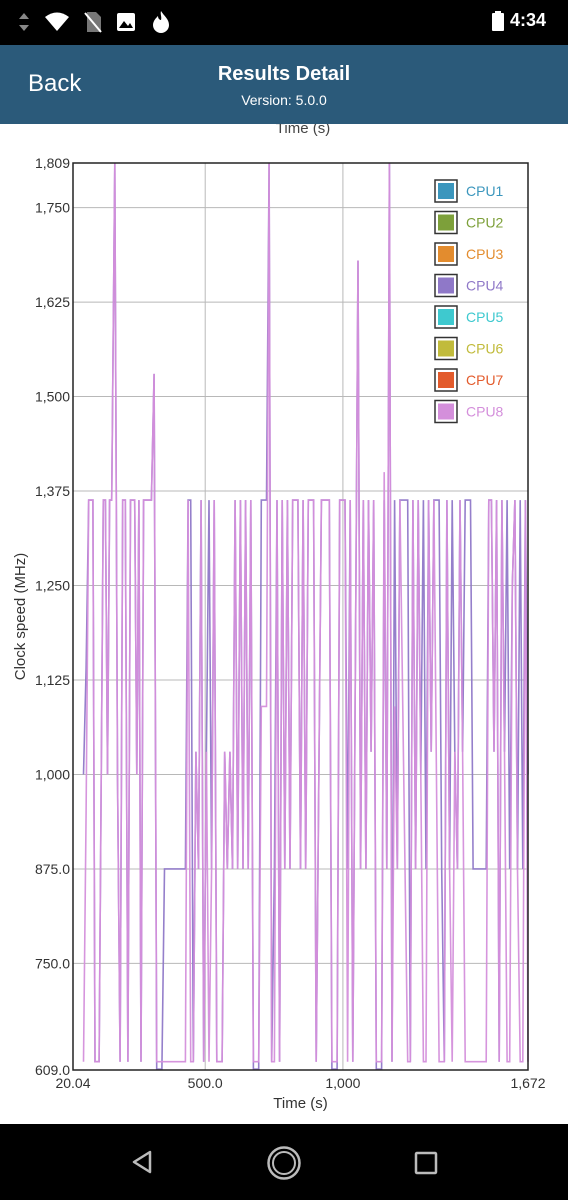 This screenshot has width=568, height=1200. Describe the element at coordinates (24, 22) in the screenshot. I see `signal-arrows-icon` at that location.